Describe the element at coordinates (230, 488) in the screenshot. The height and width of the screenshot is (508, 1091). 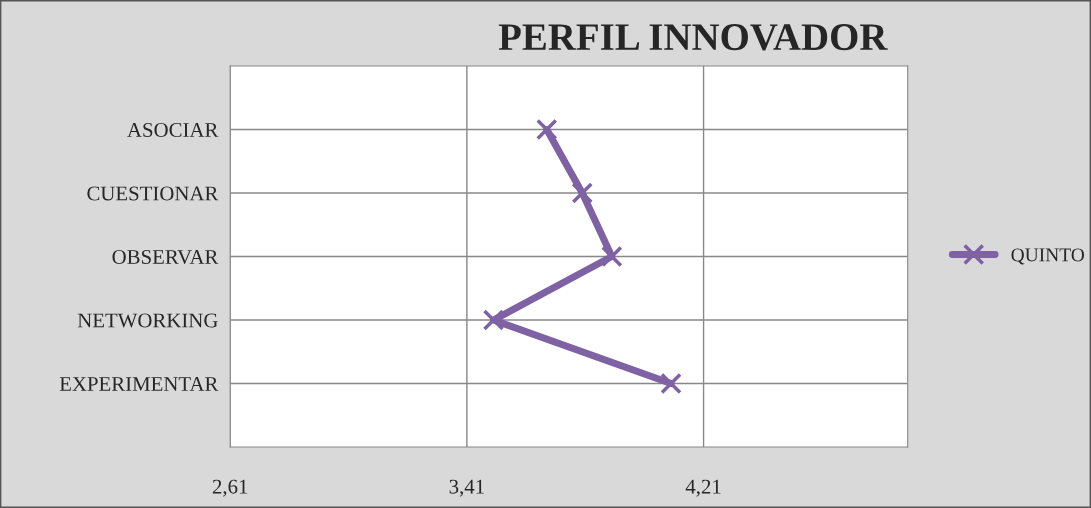
I see `x-tick-label: 2,61` at that location.